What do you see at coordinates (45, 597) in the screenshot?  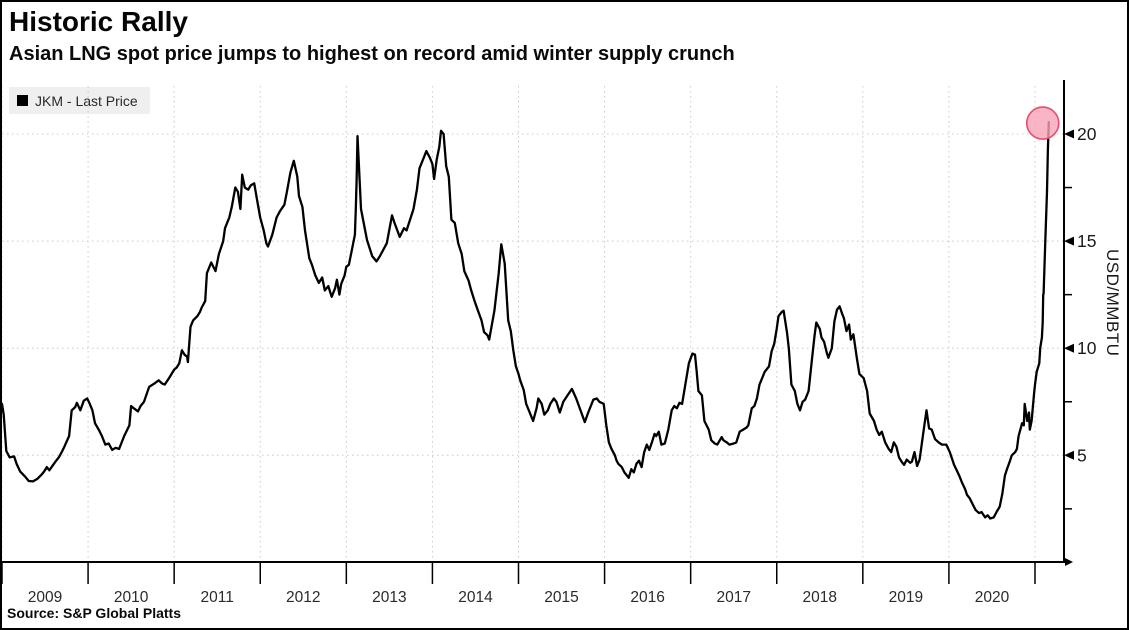 I see `x-tick-label: 2009` at bounding box center [45, 597].